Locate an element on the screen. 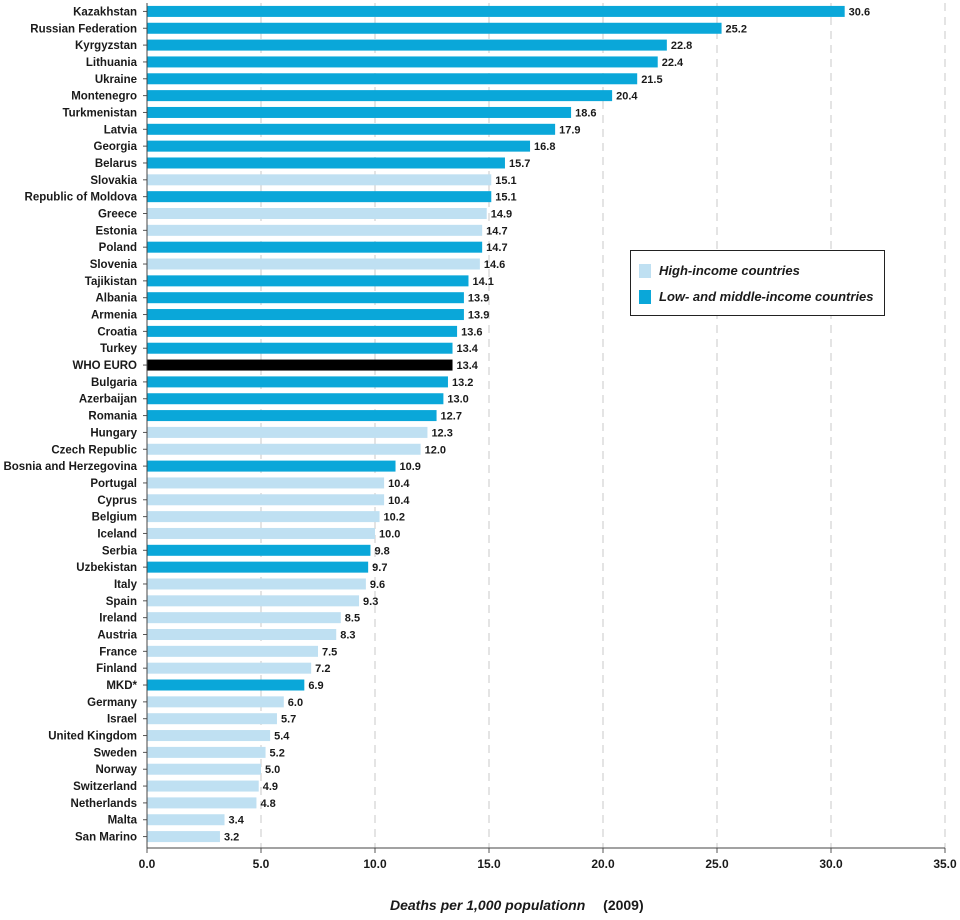 This screenshot has height=920, width=960. category-label-germany: Germany is located at coordinates (112, 703).